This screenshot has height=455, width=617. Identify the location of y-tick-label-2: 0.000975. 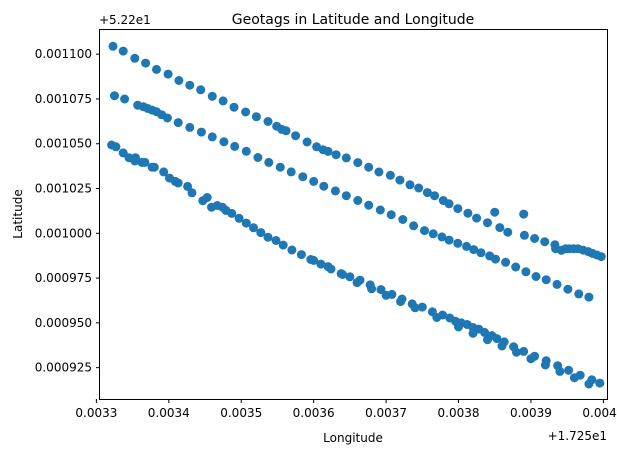
(63, 278).